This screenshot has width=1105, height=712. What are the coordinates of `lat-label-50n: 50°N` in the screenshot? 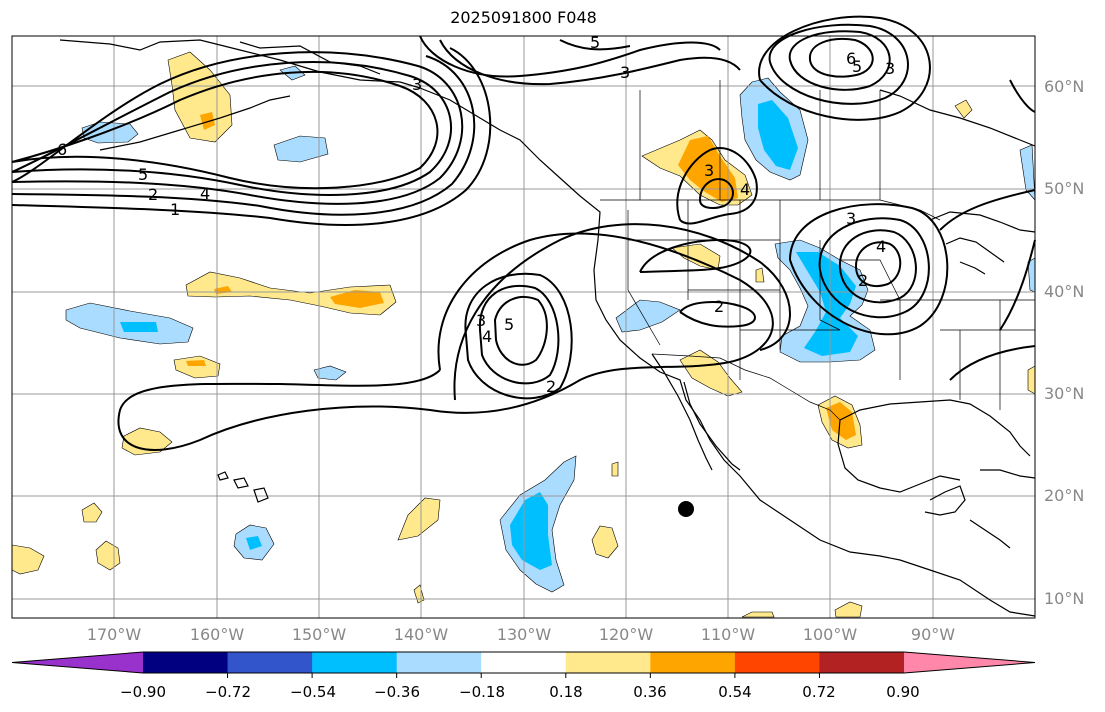 It's located at (1064, 188).